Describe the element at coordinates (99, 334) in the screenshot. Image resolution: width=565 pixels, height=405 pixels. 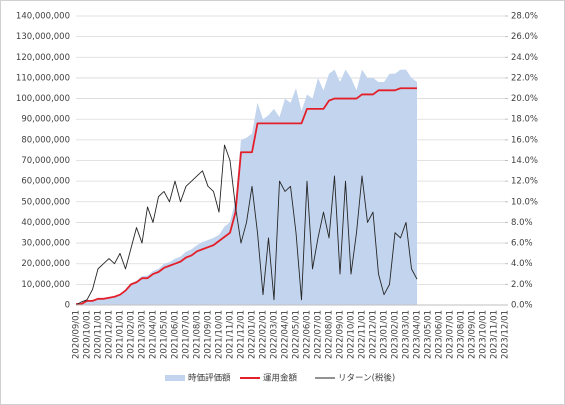
I see `x-tick-label: 2020/11/01` at that location.